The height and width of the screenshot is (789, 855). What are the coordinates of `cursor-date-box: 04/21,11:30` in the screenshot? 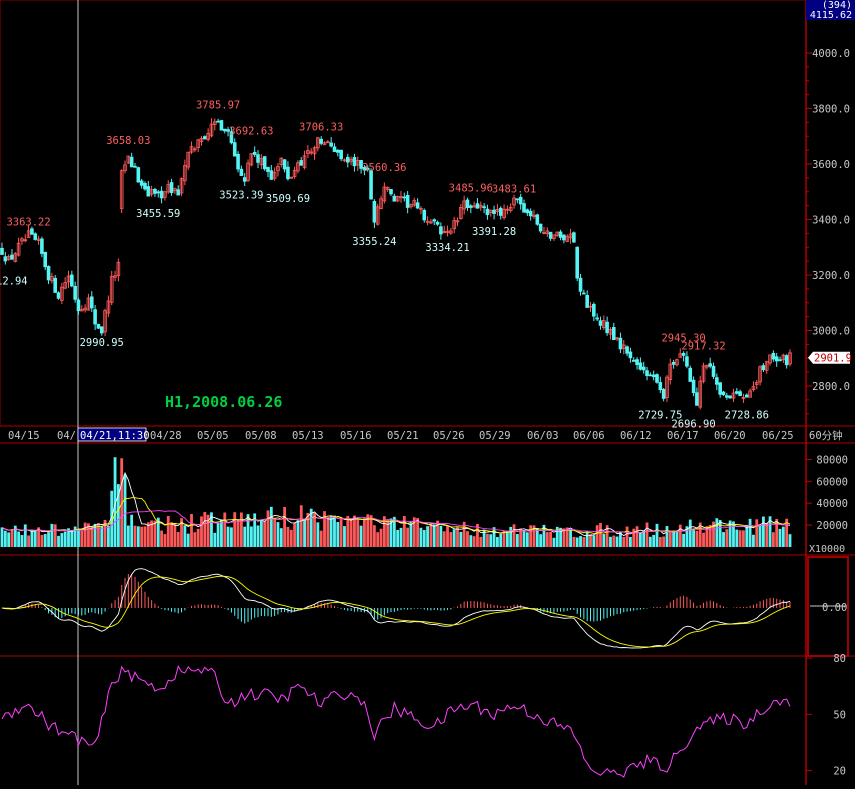 It's located at (113, 434).